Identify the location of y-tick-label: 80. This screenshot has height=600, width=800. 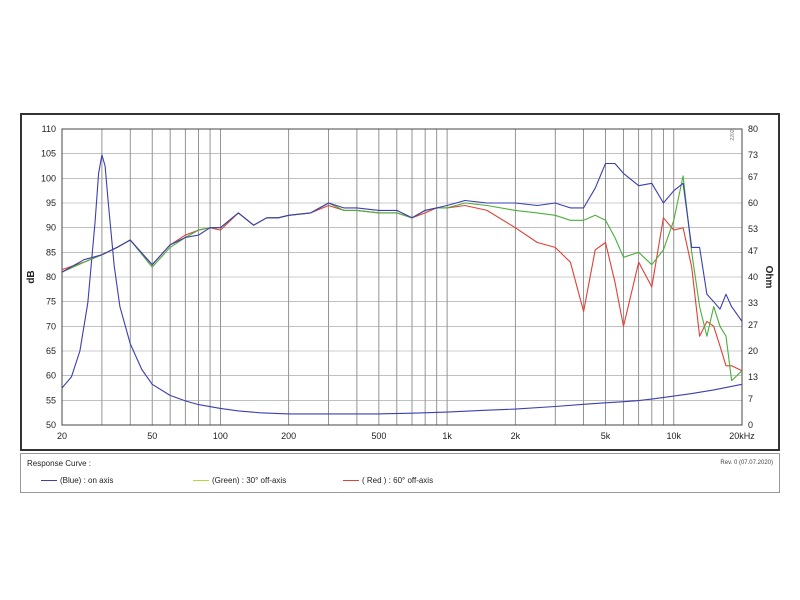
(51, 277).